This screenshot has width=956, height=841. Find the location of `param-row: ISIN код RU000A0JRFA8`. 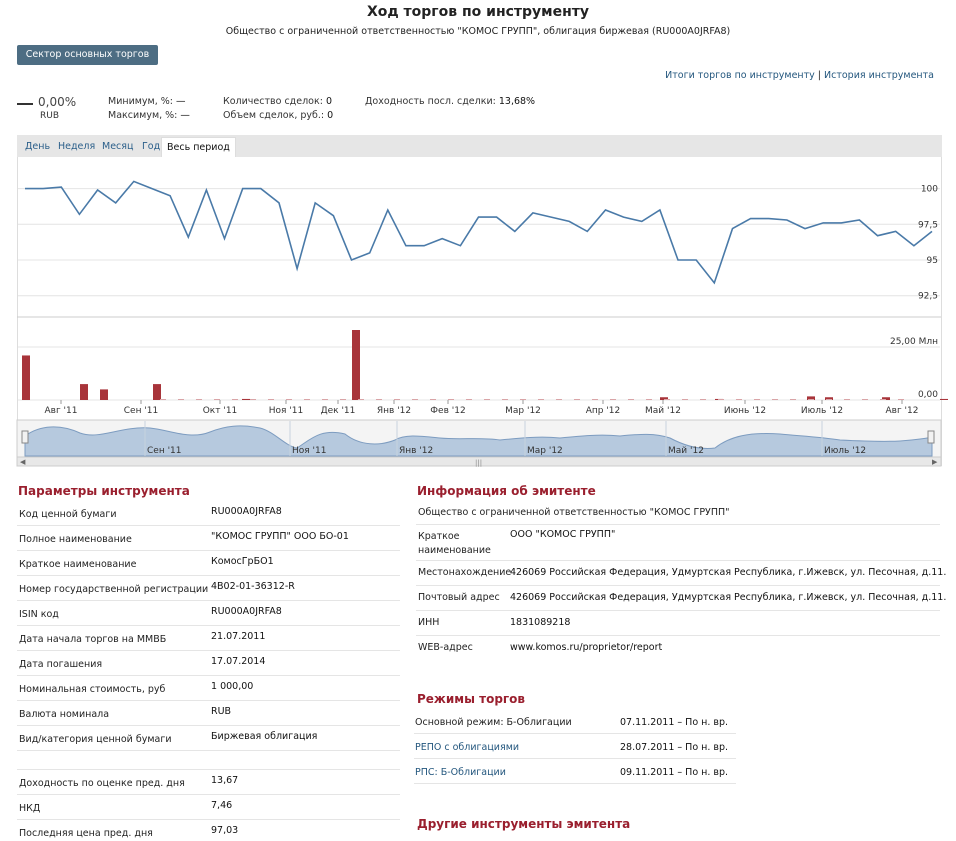

param-row: ISIN код RU000A0JRFA8 is located at coordinates (208, 613).